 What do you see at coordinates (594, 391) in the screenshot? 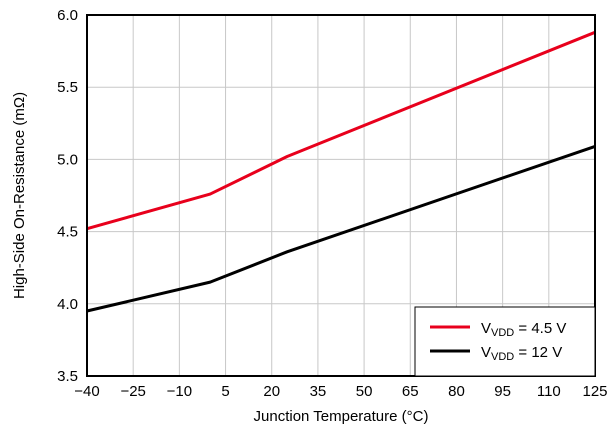
I see `x-tick-label-11: 125` at bounding box center [594, 391].